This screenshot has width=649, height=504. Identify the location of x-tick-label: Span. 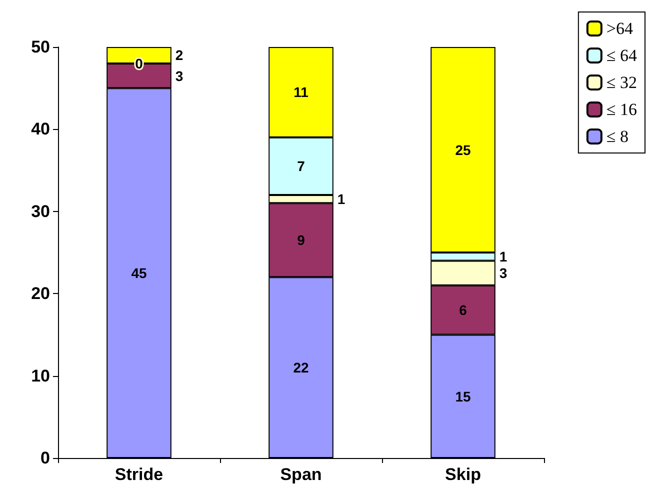
(301, 474).